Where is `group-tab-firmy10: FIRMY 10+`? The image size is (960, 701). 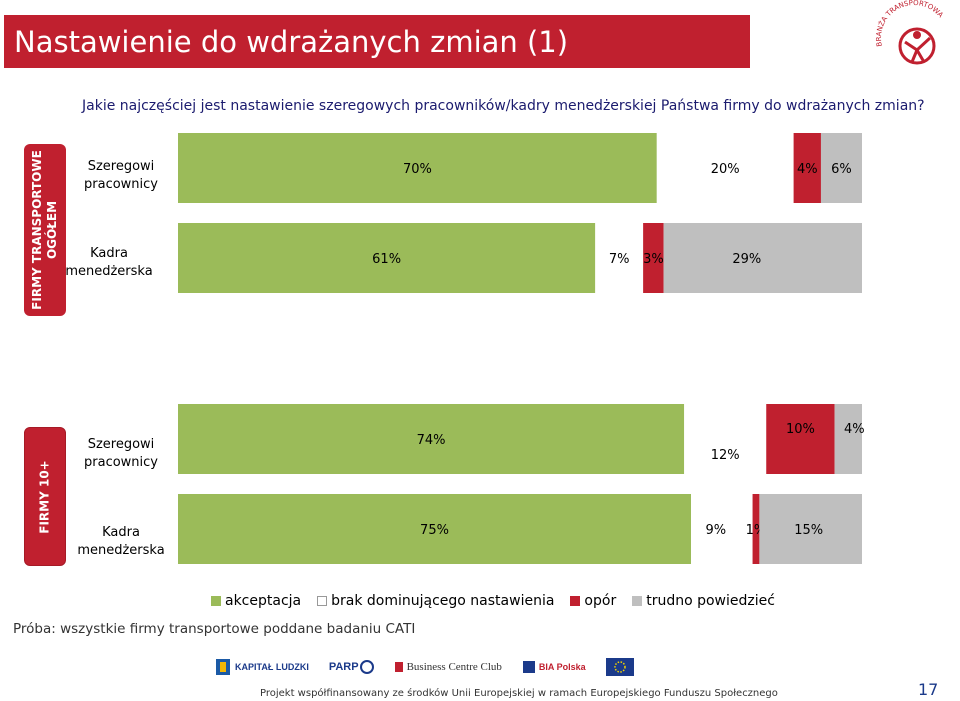
group-tab-firmy10: FIRMY 10+ is located at coordinates (45, 496).